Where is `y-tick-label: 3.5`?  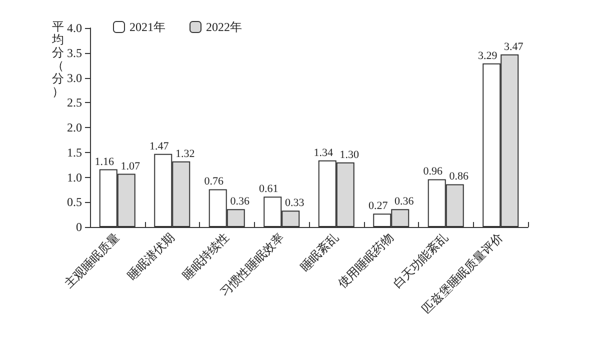 y-tick-label: 3.5 is located at coordinates (74, 53).